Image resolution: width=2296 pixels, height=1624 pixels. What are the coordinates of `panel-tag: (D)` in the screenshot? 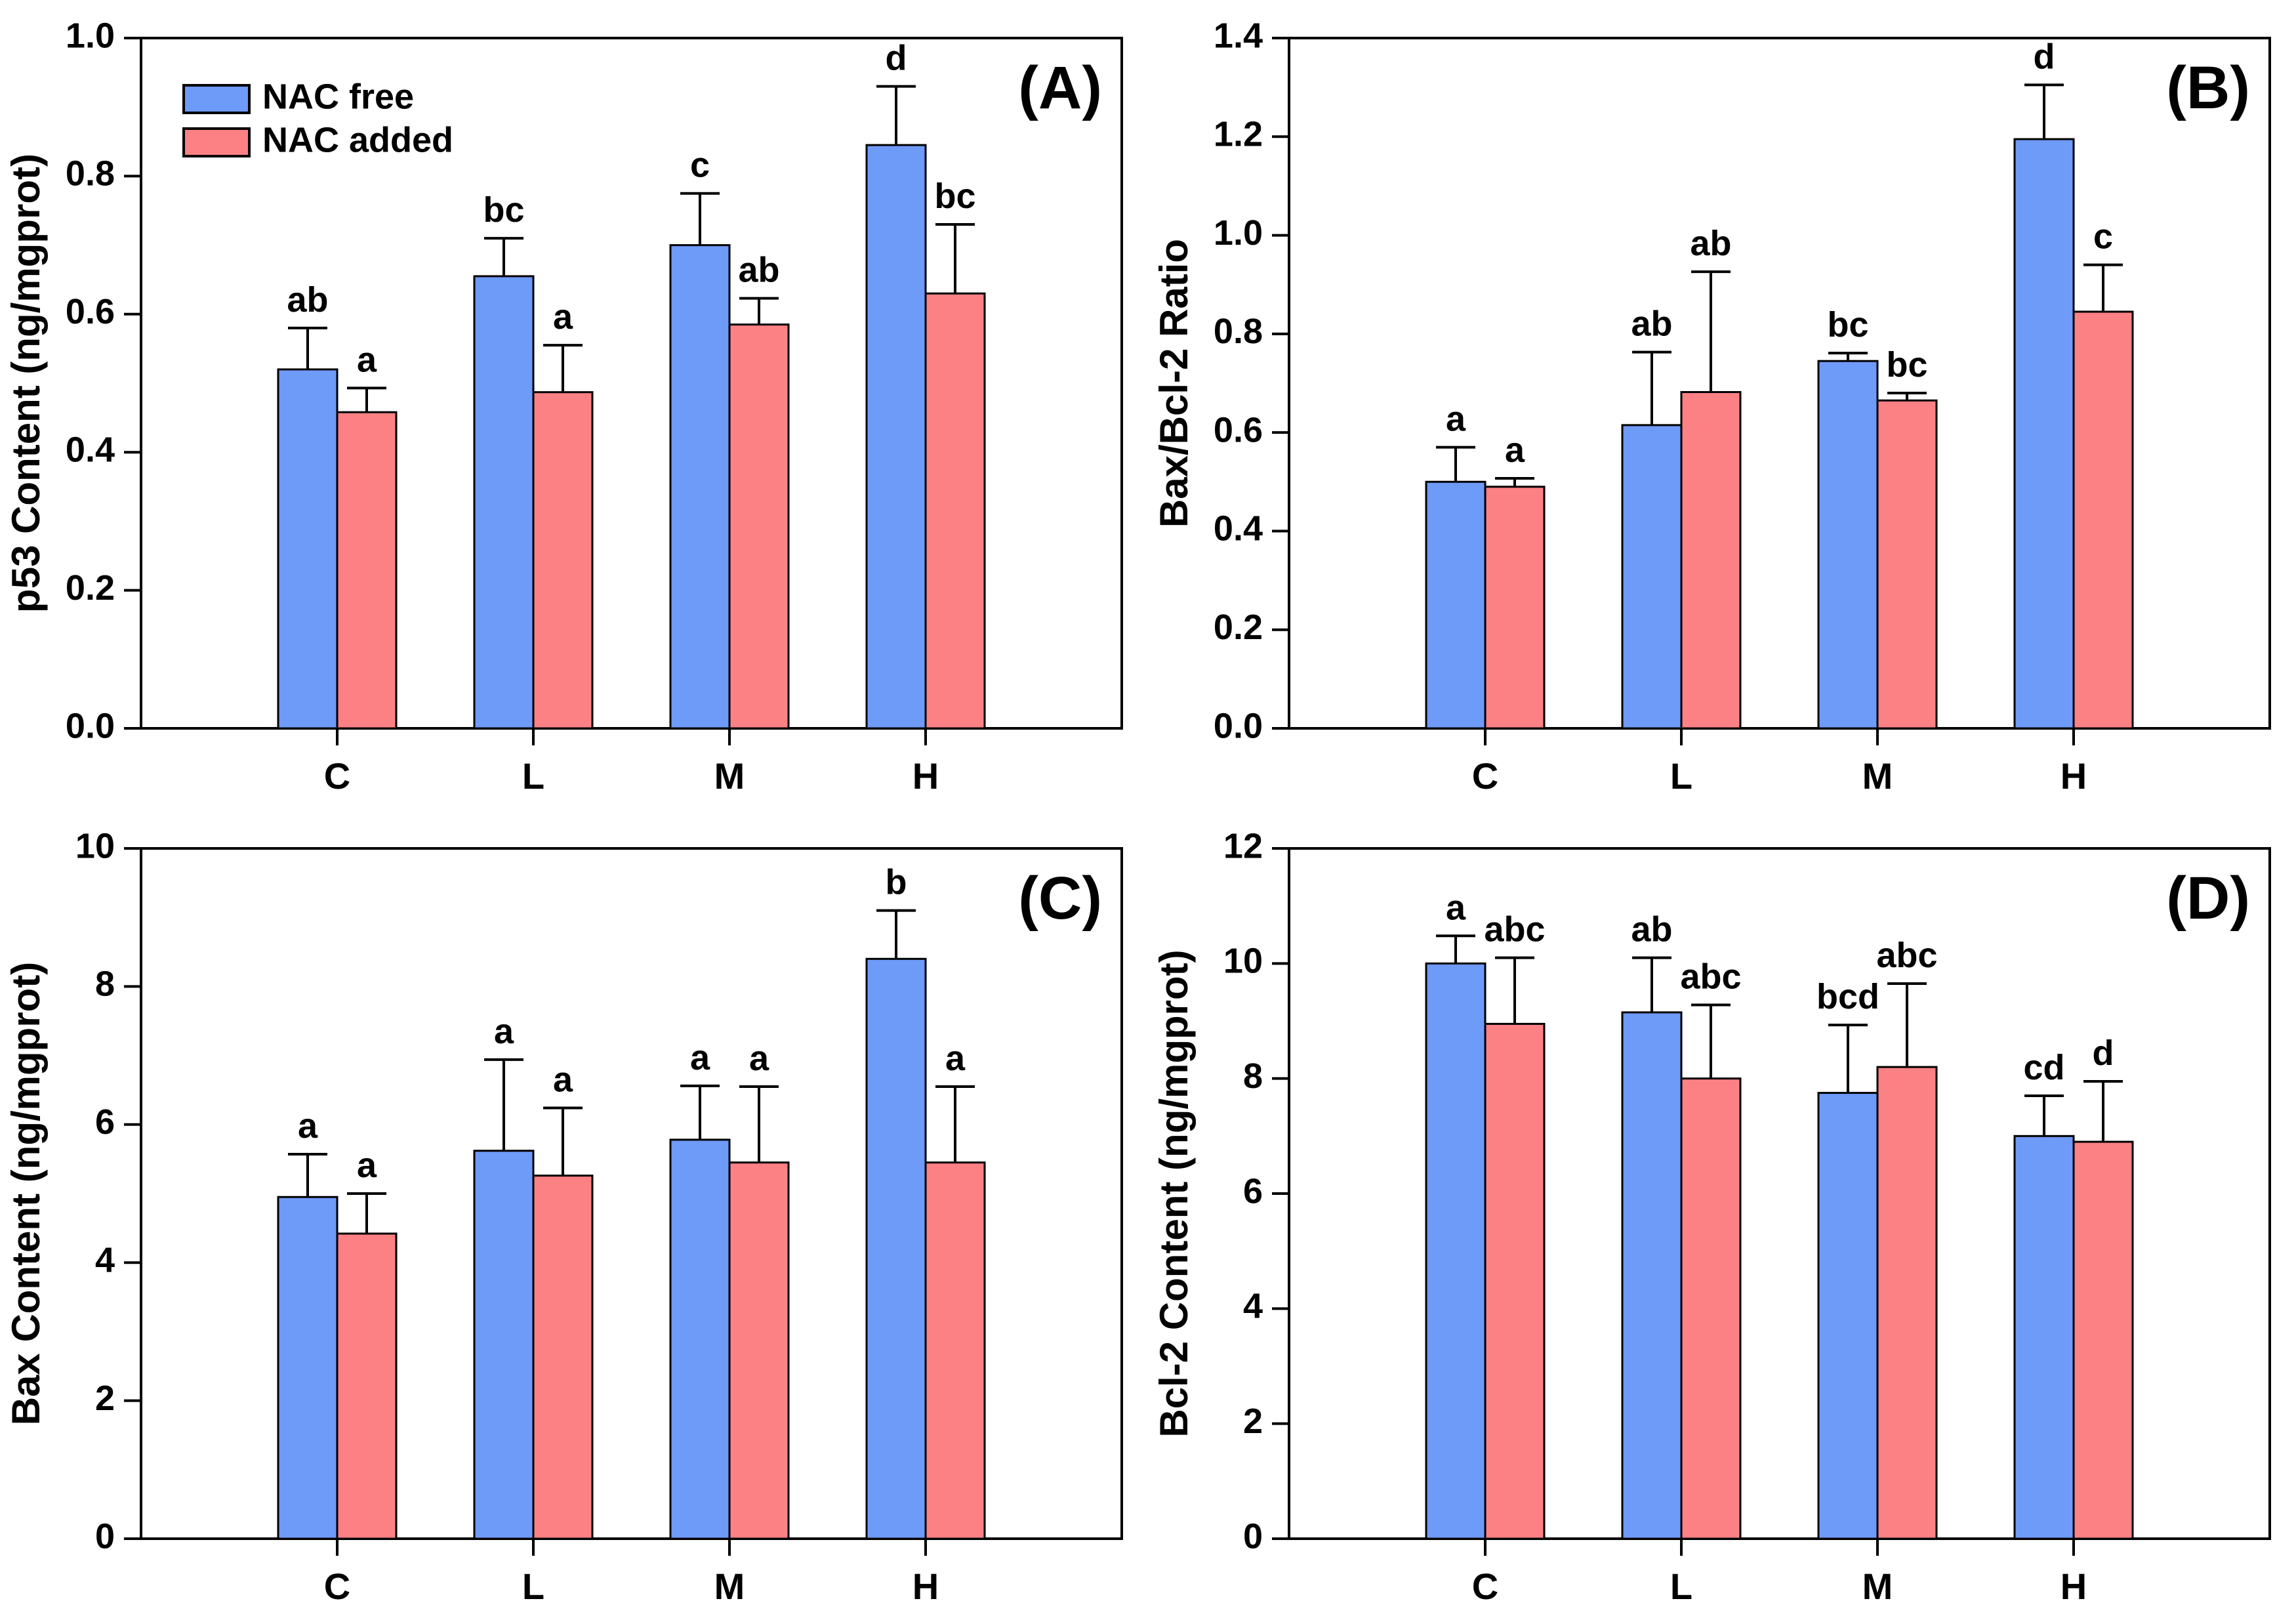 It's located at (2208, 898).